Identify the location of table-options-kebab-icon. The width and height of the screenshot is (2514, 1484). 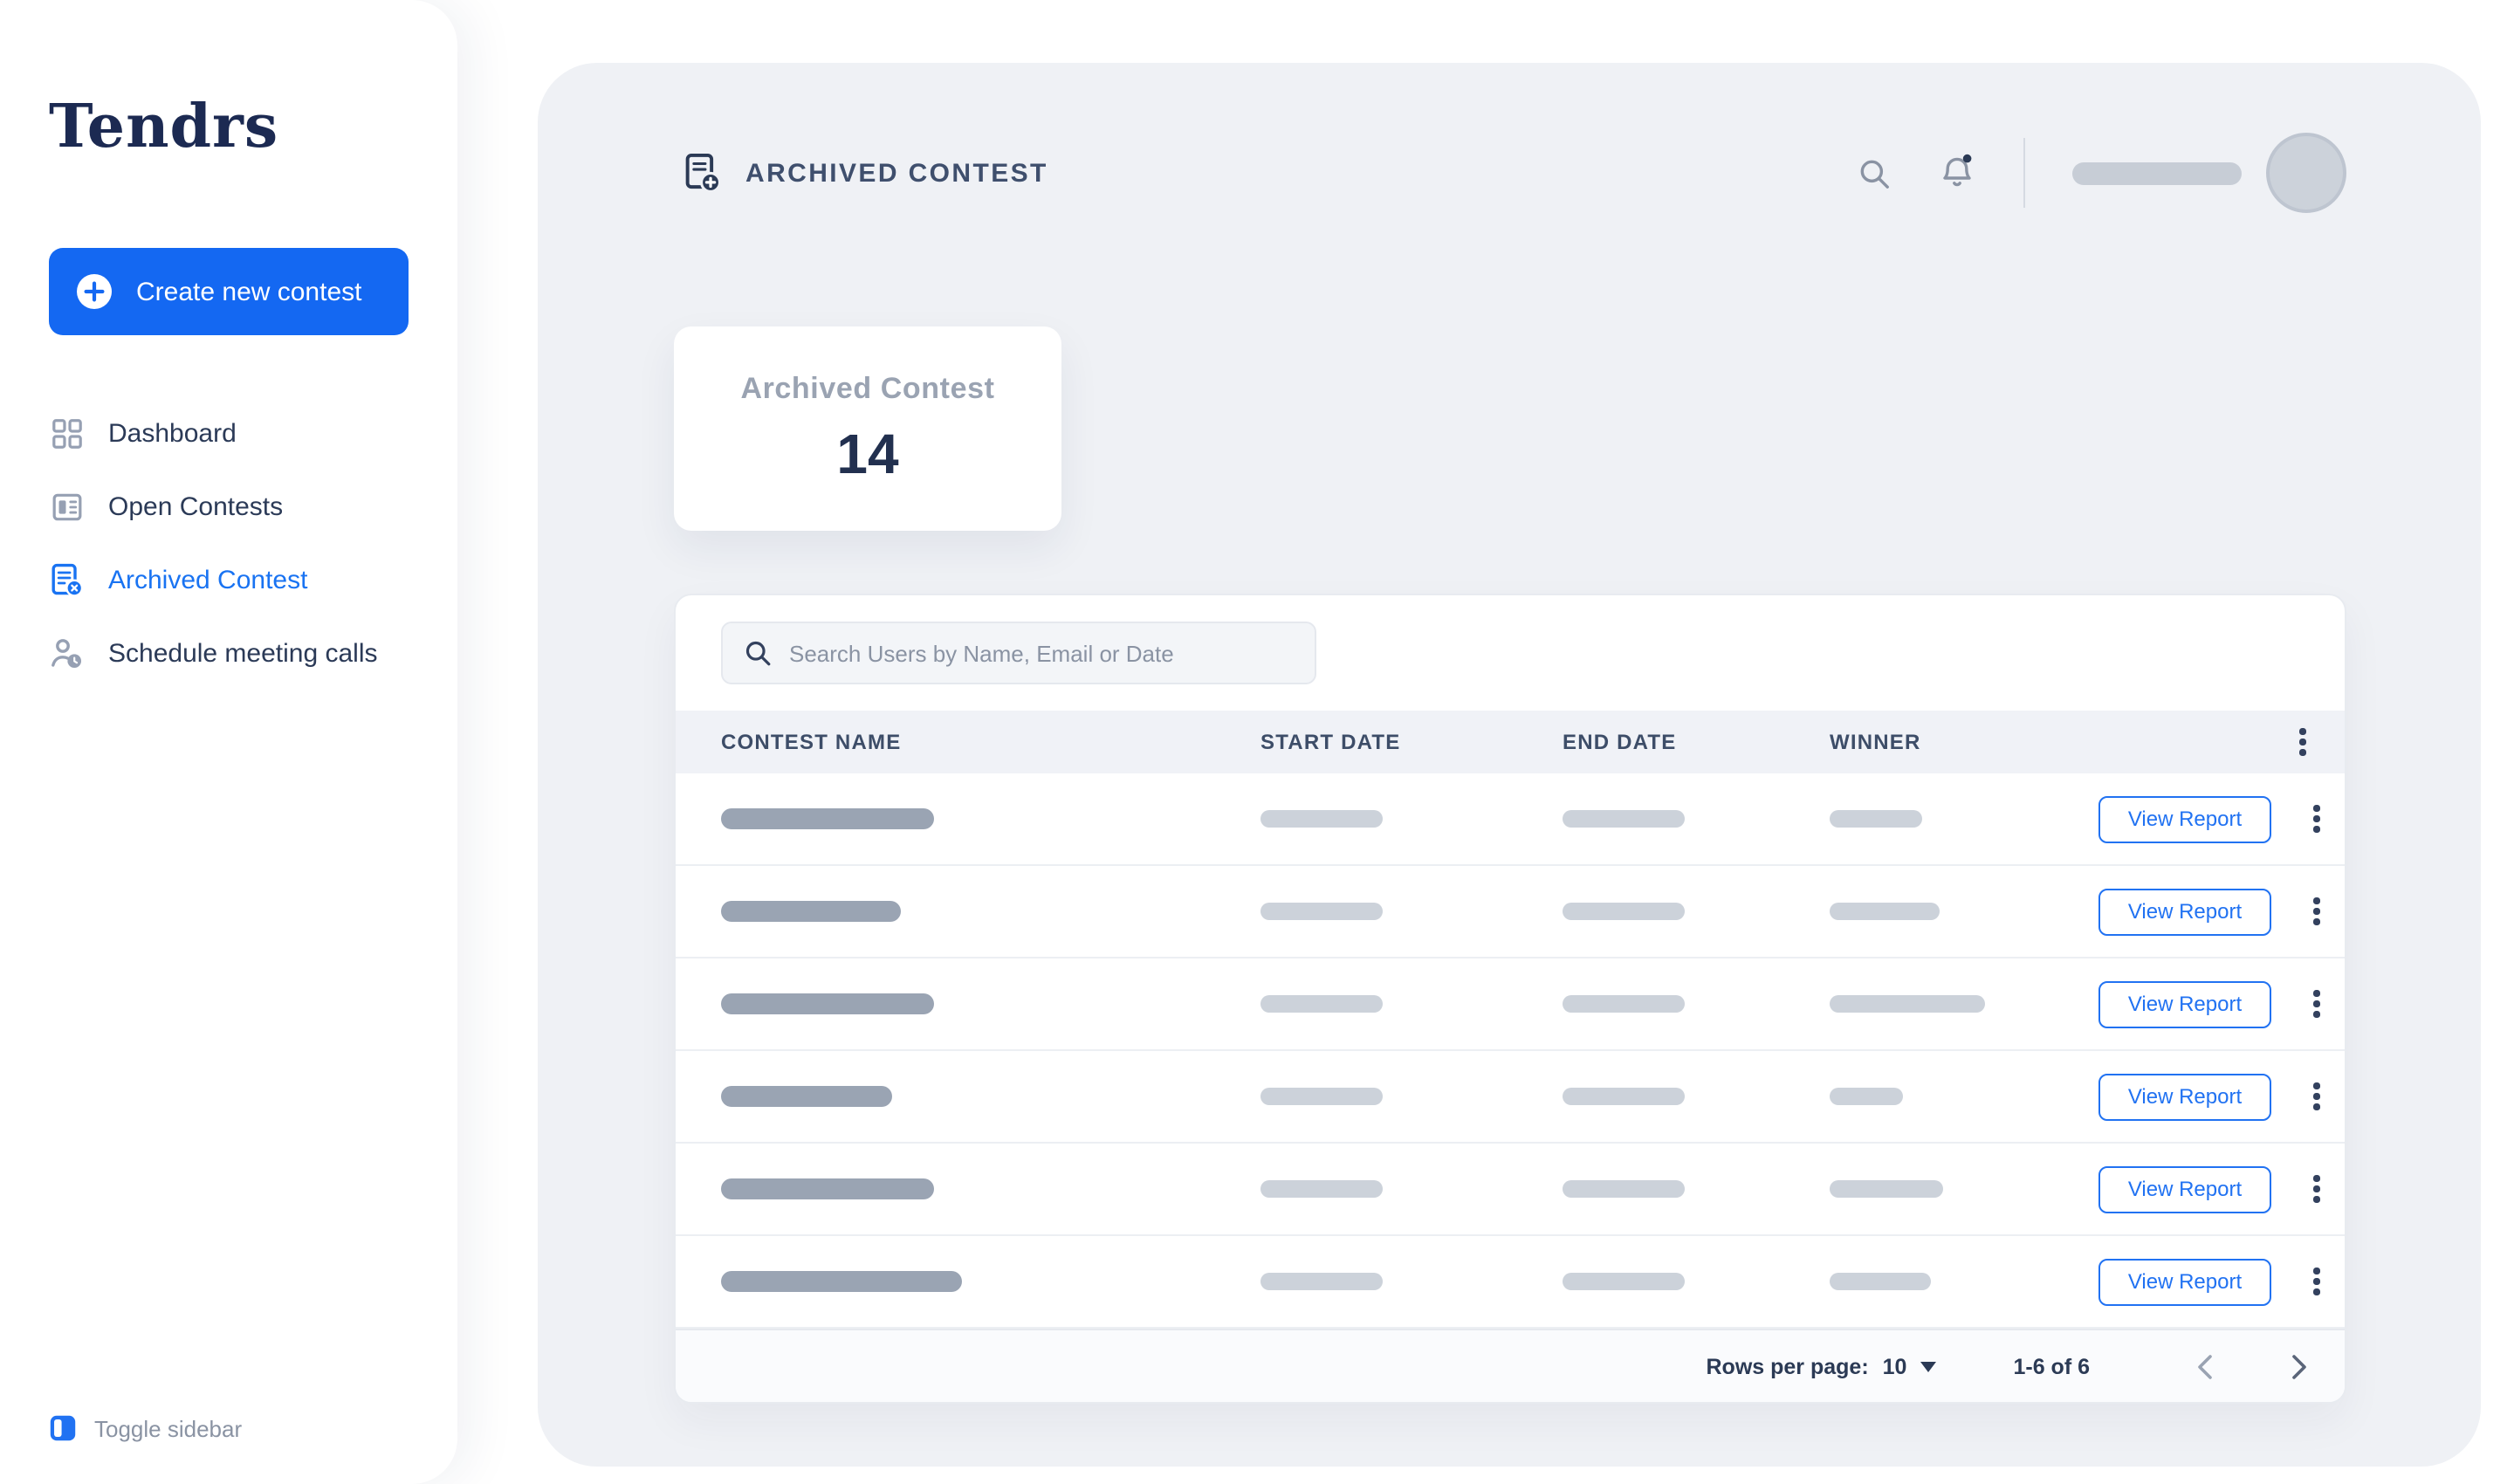
(2302, 742).